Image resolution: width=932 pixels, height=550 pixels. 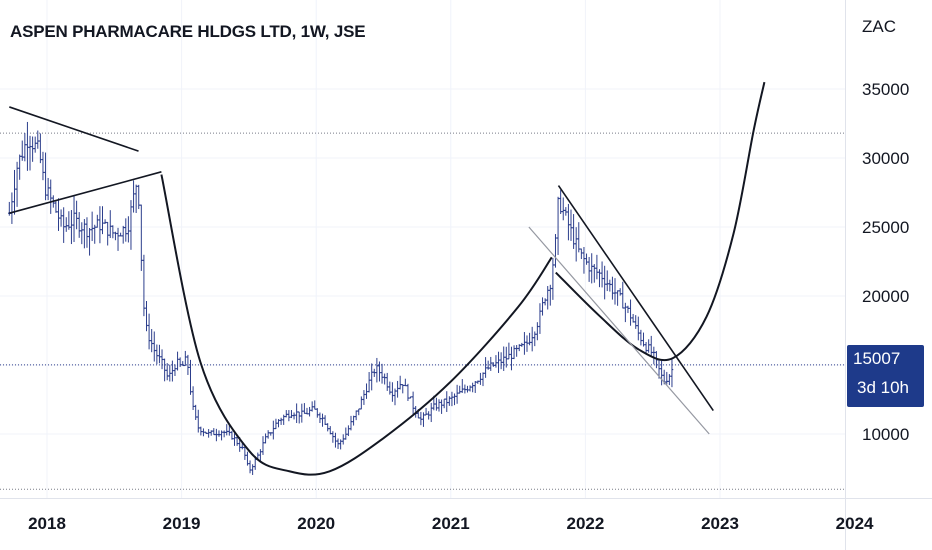 What do you see at coordinates (885, 434) in the screenshot?
I see `y-tick-label-0: 10000` at bounding box center [885, 434].